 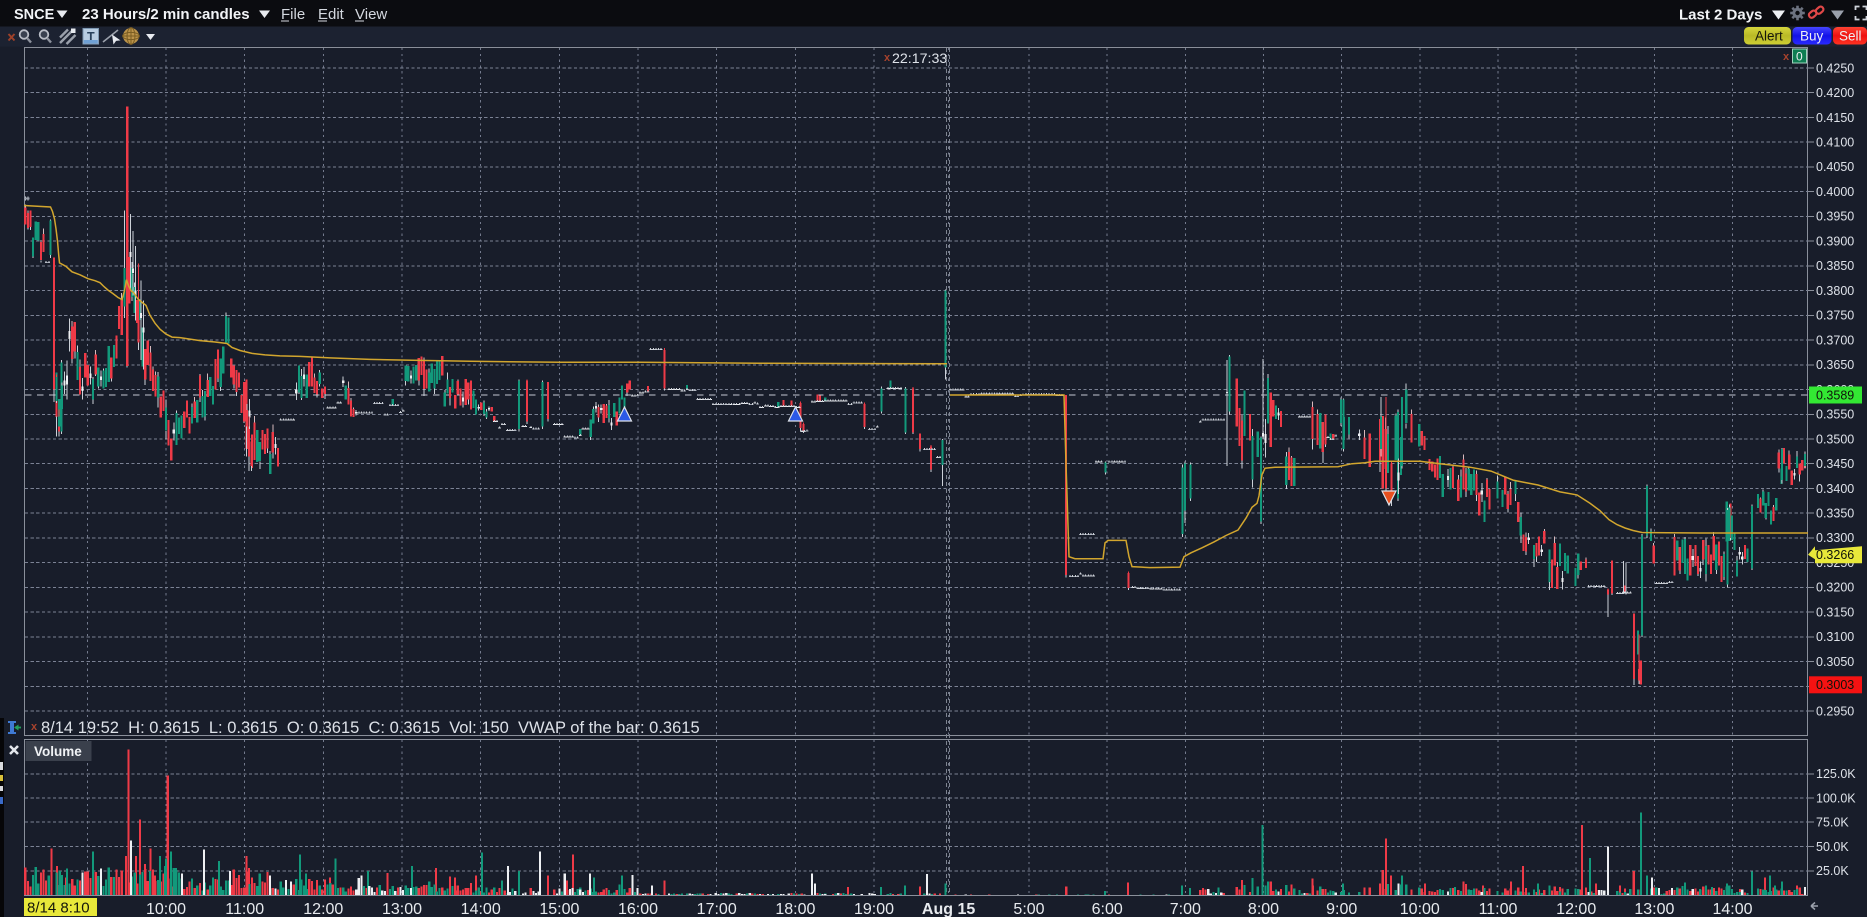 What do you see at coordinates (1835, 340) in the screenshot?
I see `svg-text: 0.3700` at bounding box center [1835, 340].